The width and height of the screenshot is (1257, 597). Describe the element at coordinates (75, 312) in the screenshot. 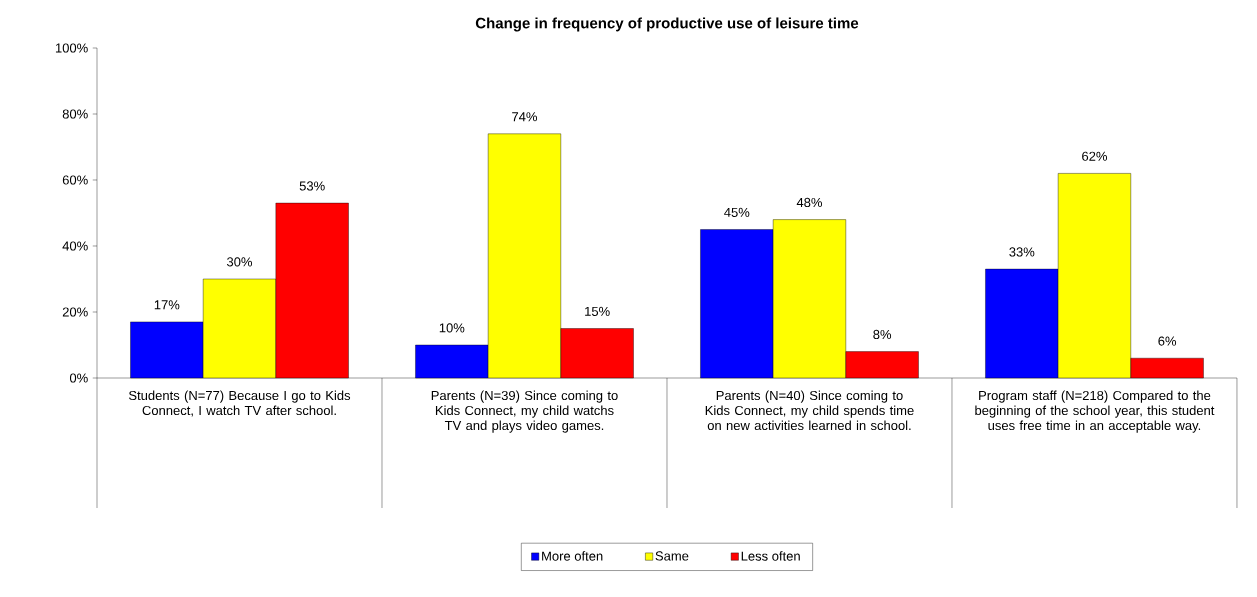

I see `y-tick-label: 20%` at that location.